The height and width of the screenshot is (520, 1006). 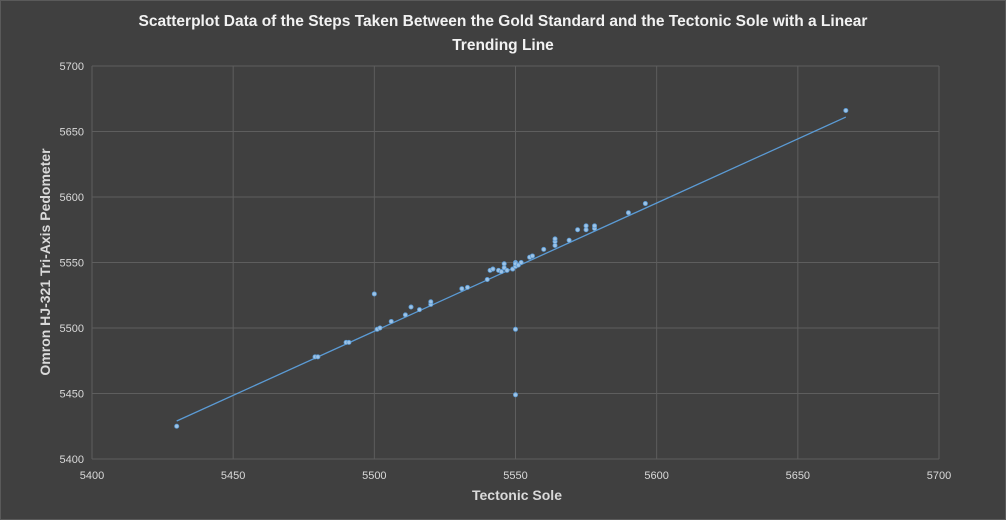 I want to click on x-axis-ticks: 5400 5450 5500 5550 5600 5650 5700, so click(x=515, y=476).